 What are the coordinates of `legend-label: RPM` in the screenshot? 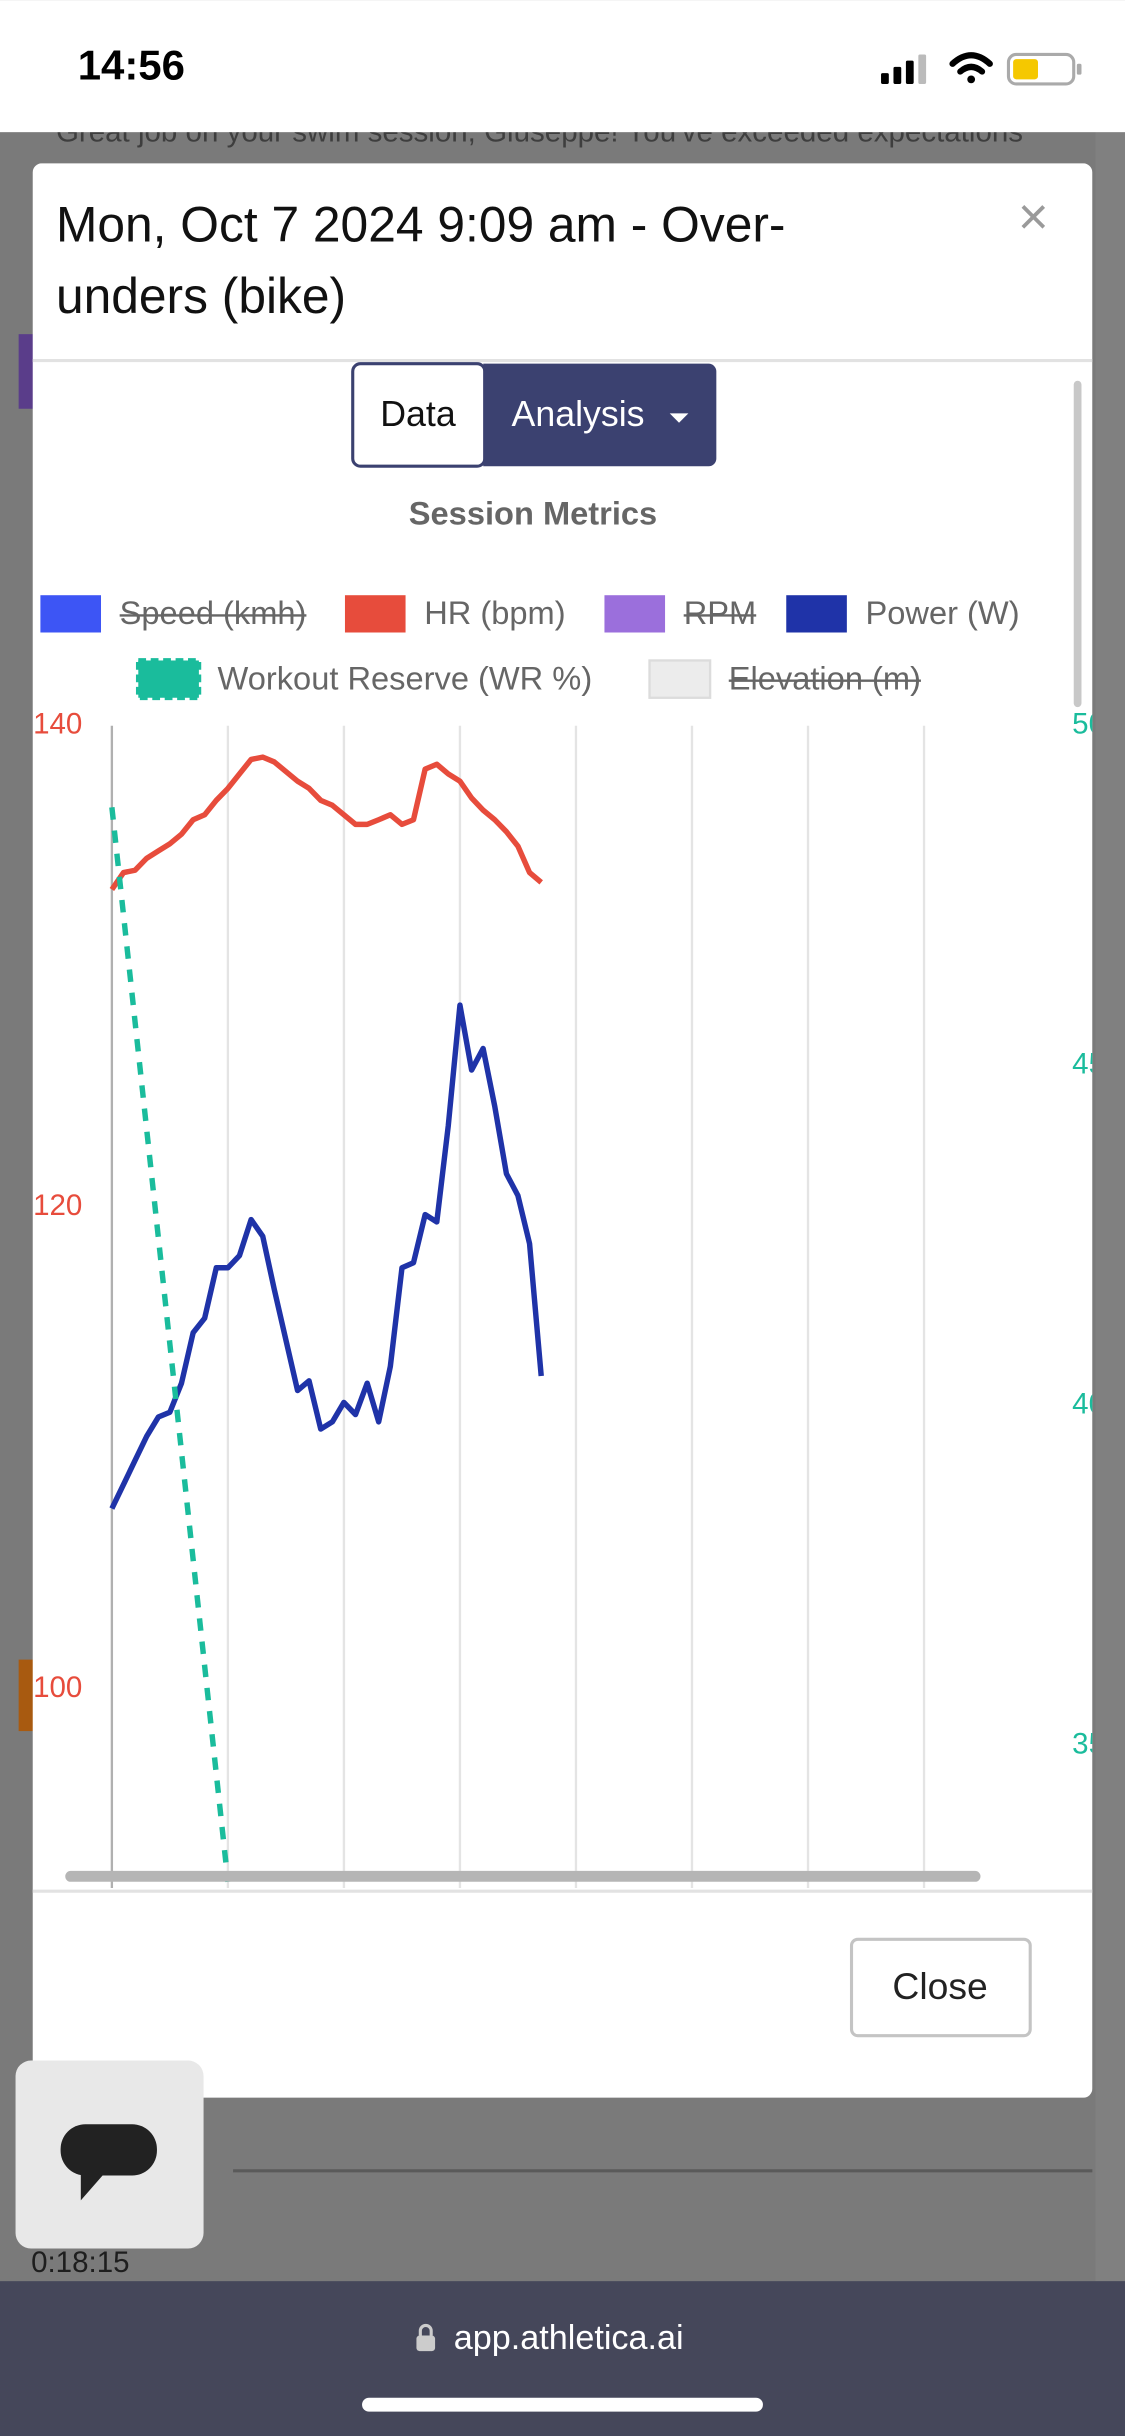 It's located at (720, 612).